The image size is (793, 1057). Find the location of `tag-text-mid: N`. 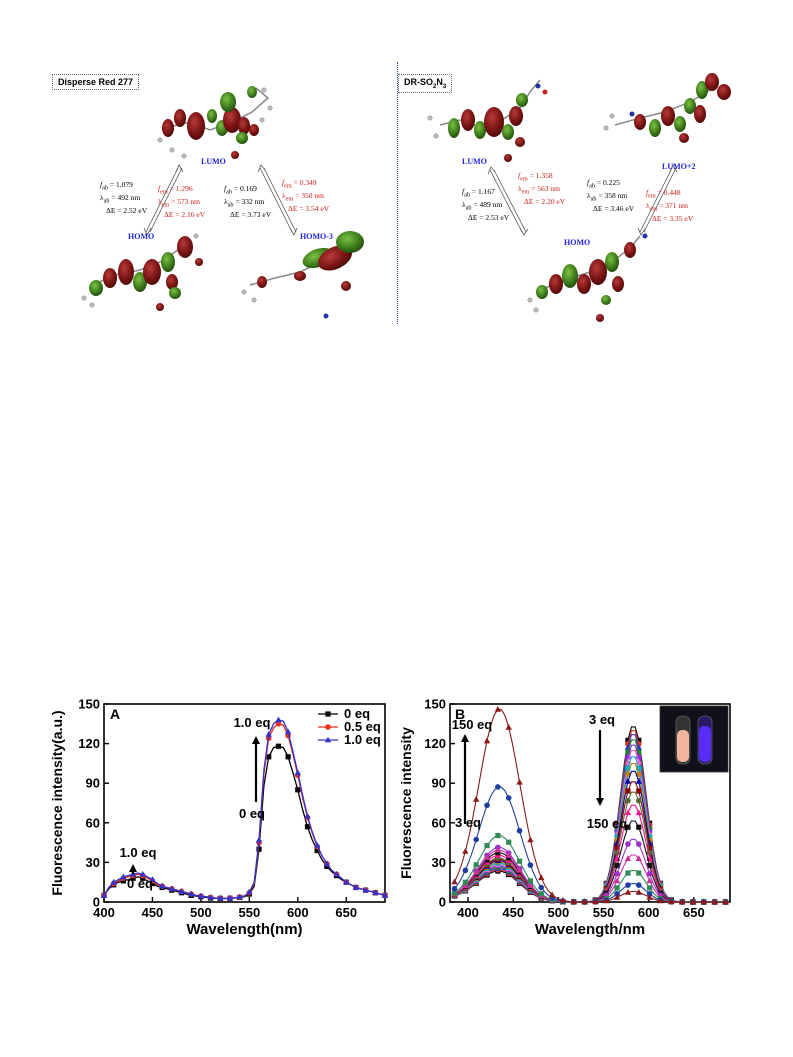

tag-text-mid: N is located at coordinates (439, 82).